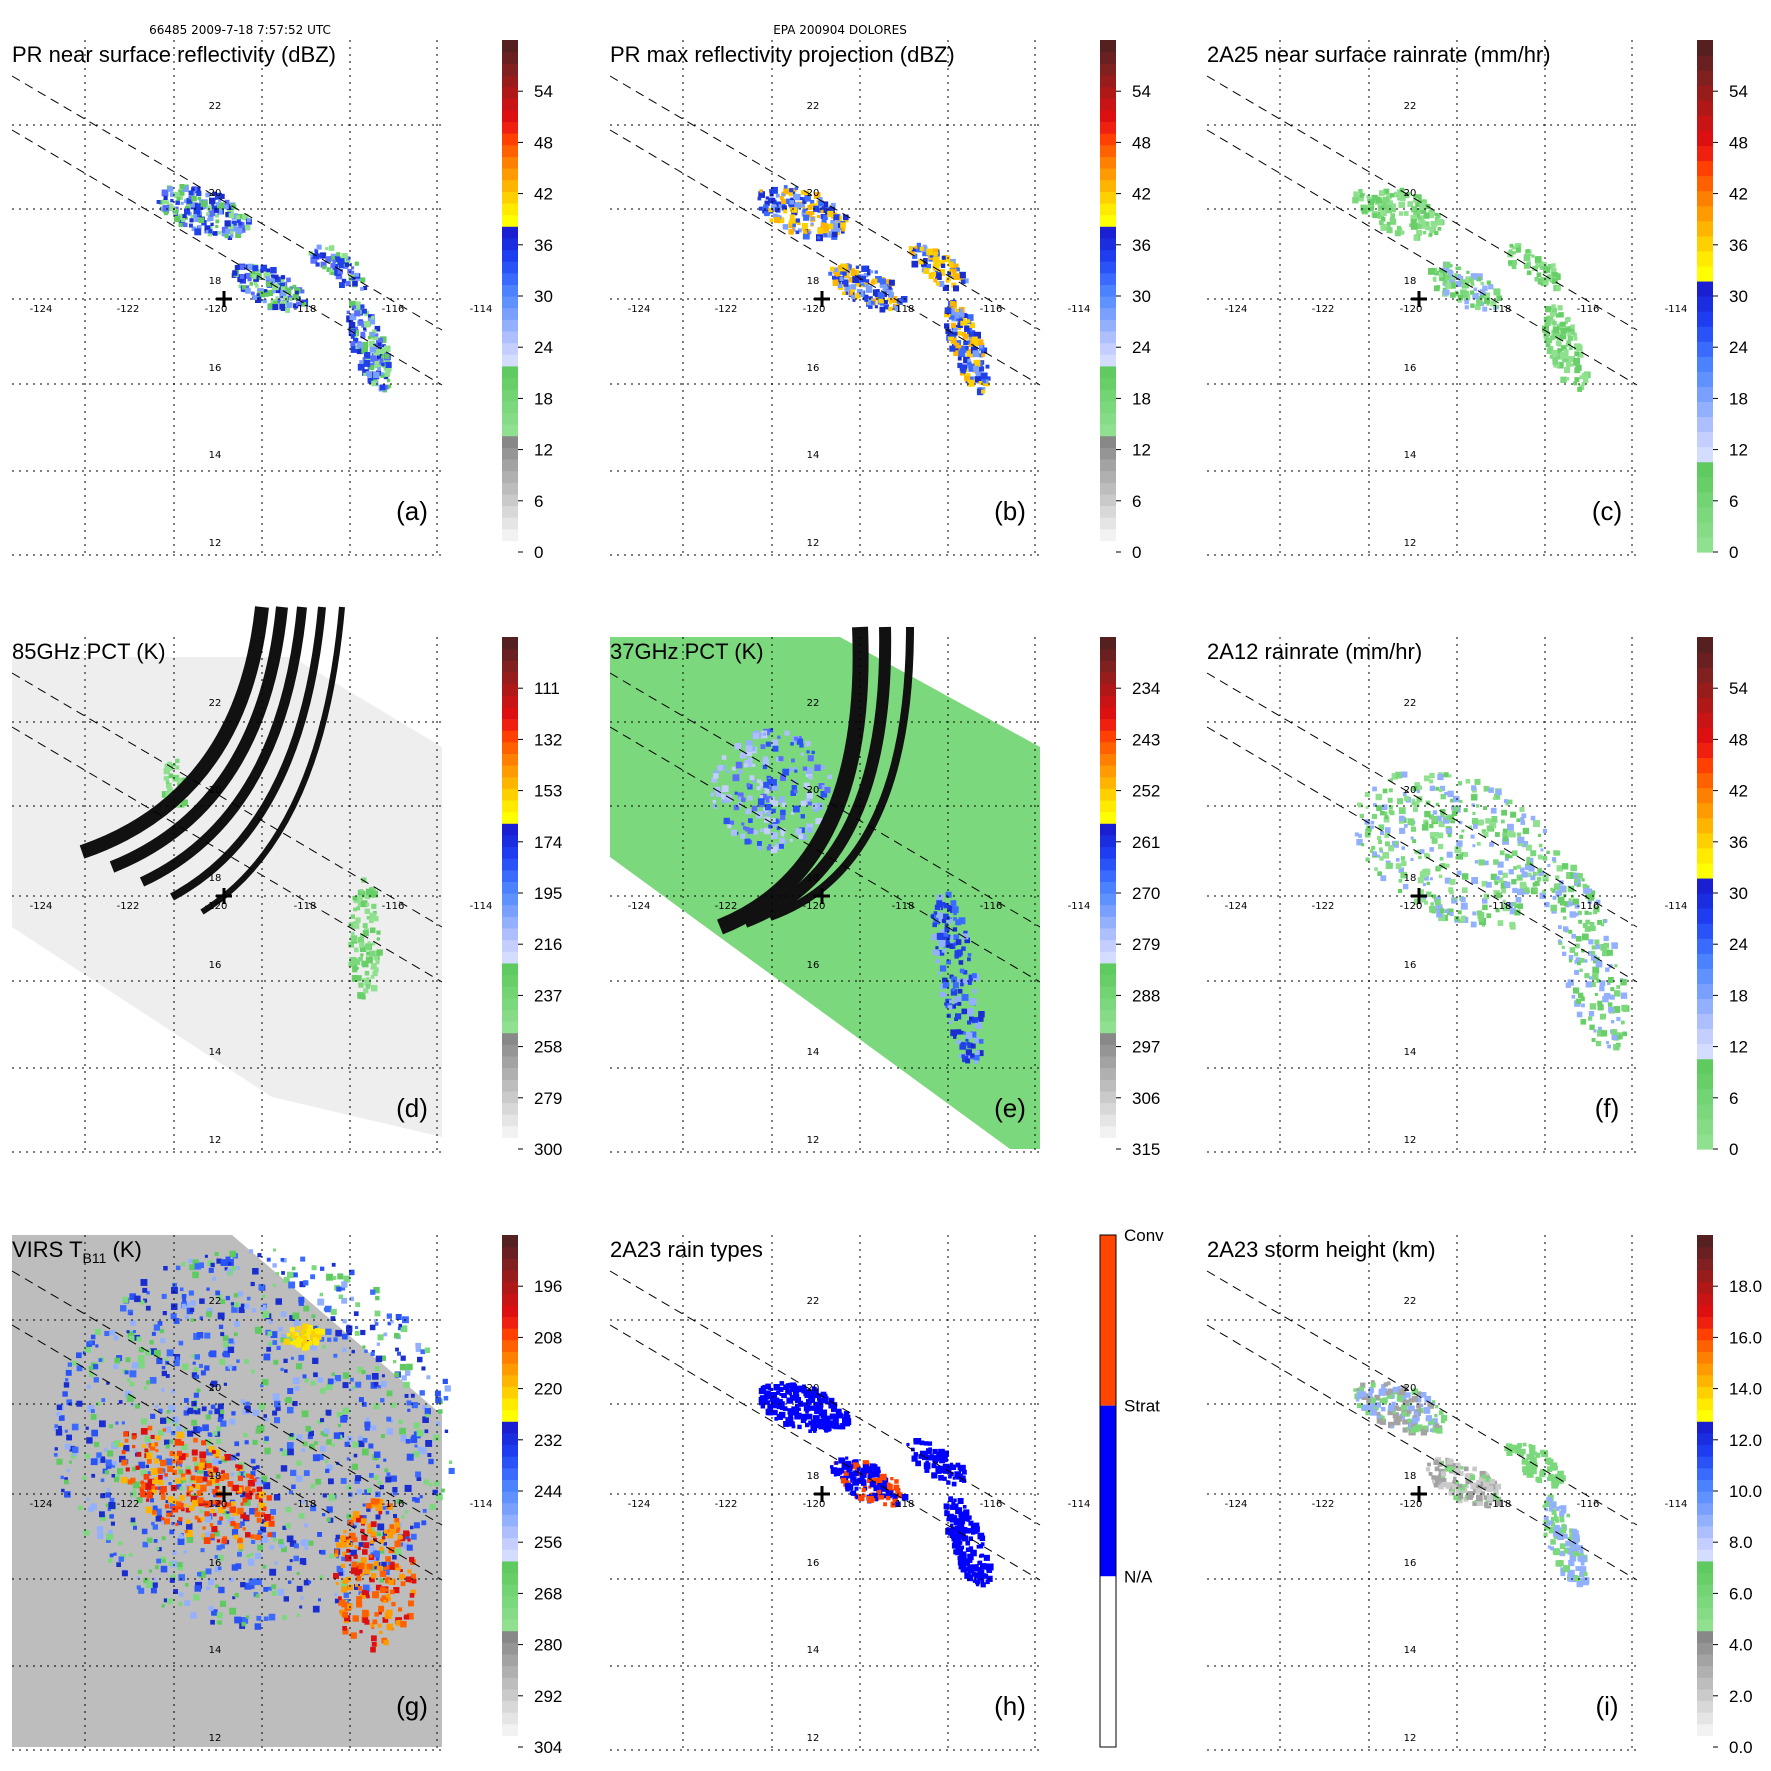 This screenshot has height=1771, width=1771. Describe the element at coordinates (1146, 842) in the screenshot. I see `colorbar-label: 261` at that location.